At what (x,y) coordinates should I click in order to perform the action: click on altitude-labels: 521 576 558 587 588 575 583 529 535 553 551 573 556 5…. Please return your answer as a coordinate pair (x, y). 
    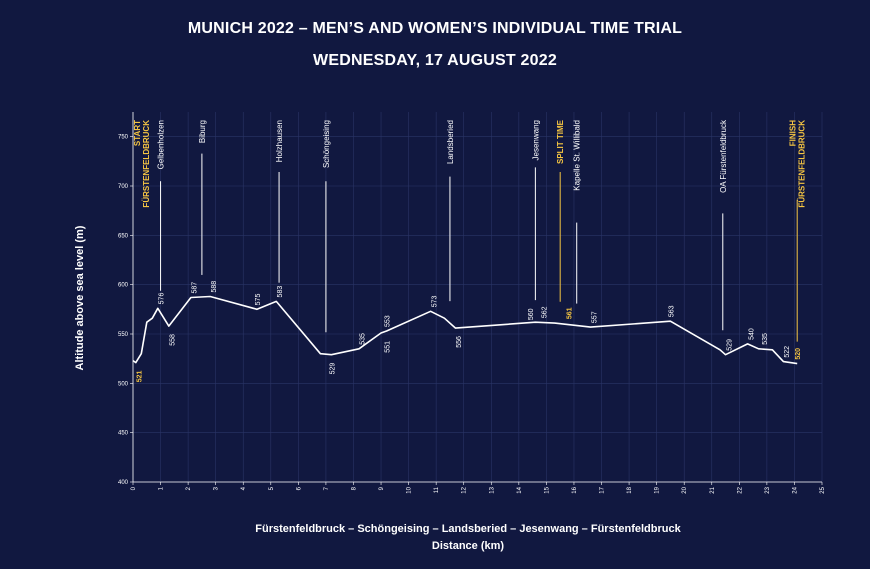
    Looking at the image, I should click on (470, 332).